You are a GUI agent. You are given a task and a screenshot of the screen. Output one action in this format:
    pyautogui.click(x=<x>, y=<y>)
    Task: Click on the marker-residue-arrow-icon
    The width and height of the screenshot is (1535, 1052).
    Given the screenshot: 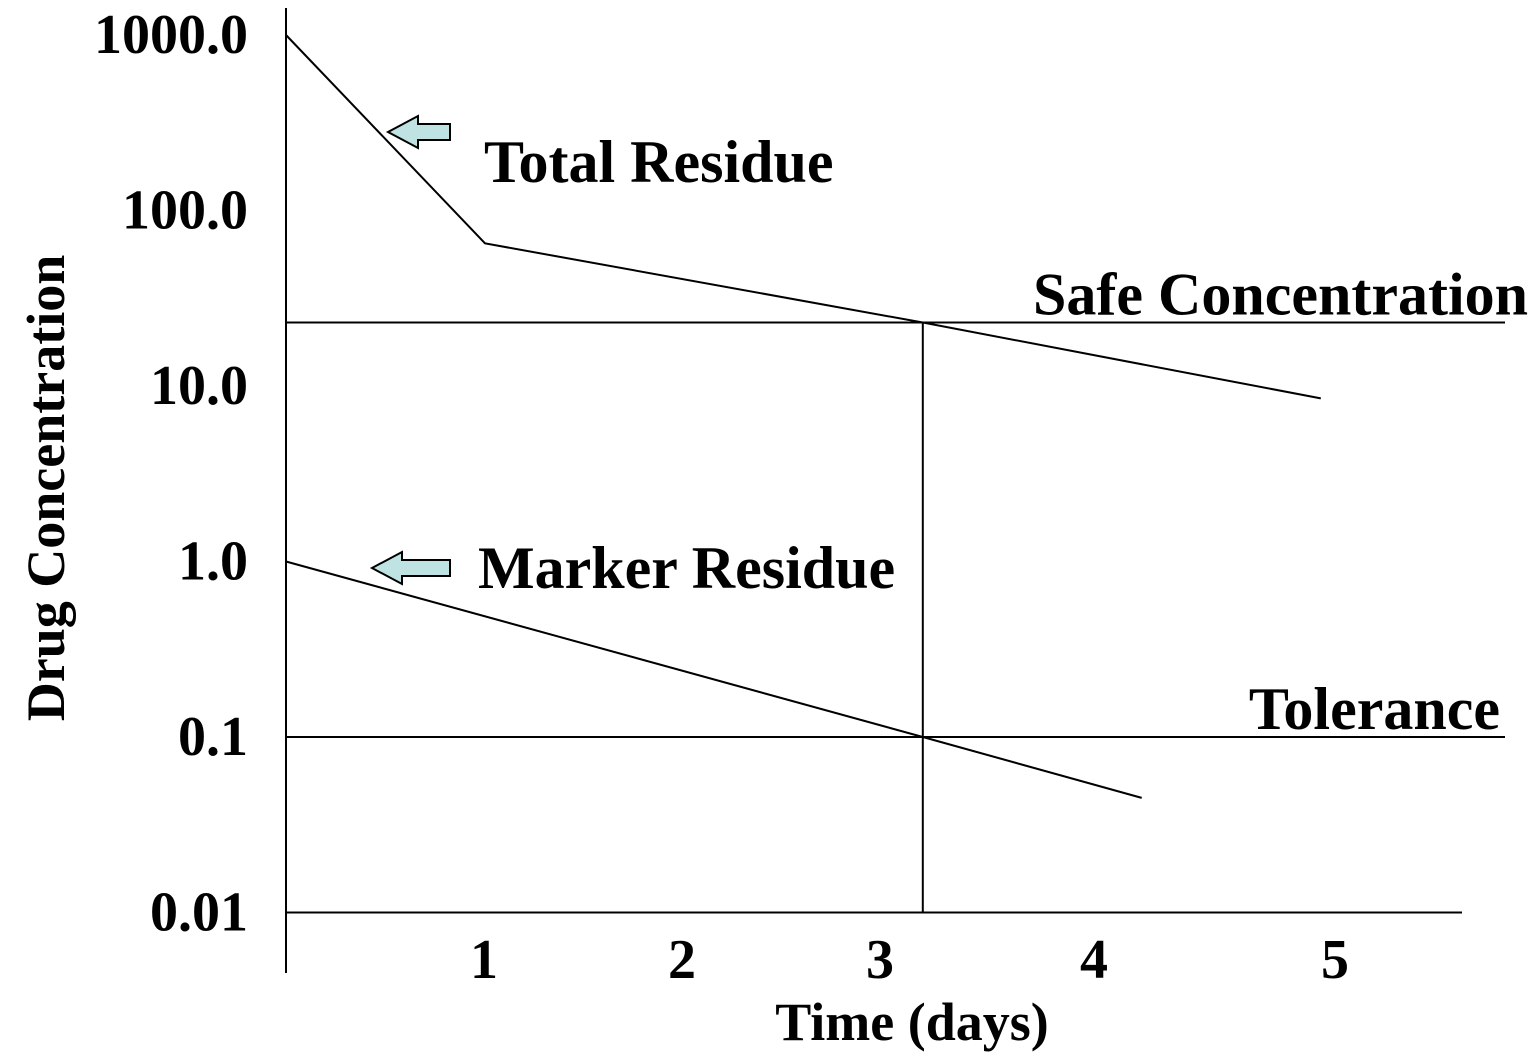 What is the action you would take?
    pyautogui.click(x=410, y=568)
    